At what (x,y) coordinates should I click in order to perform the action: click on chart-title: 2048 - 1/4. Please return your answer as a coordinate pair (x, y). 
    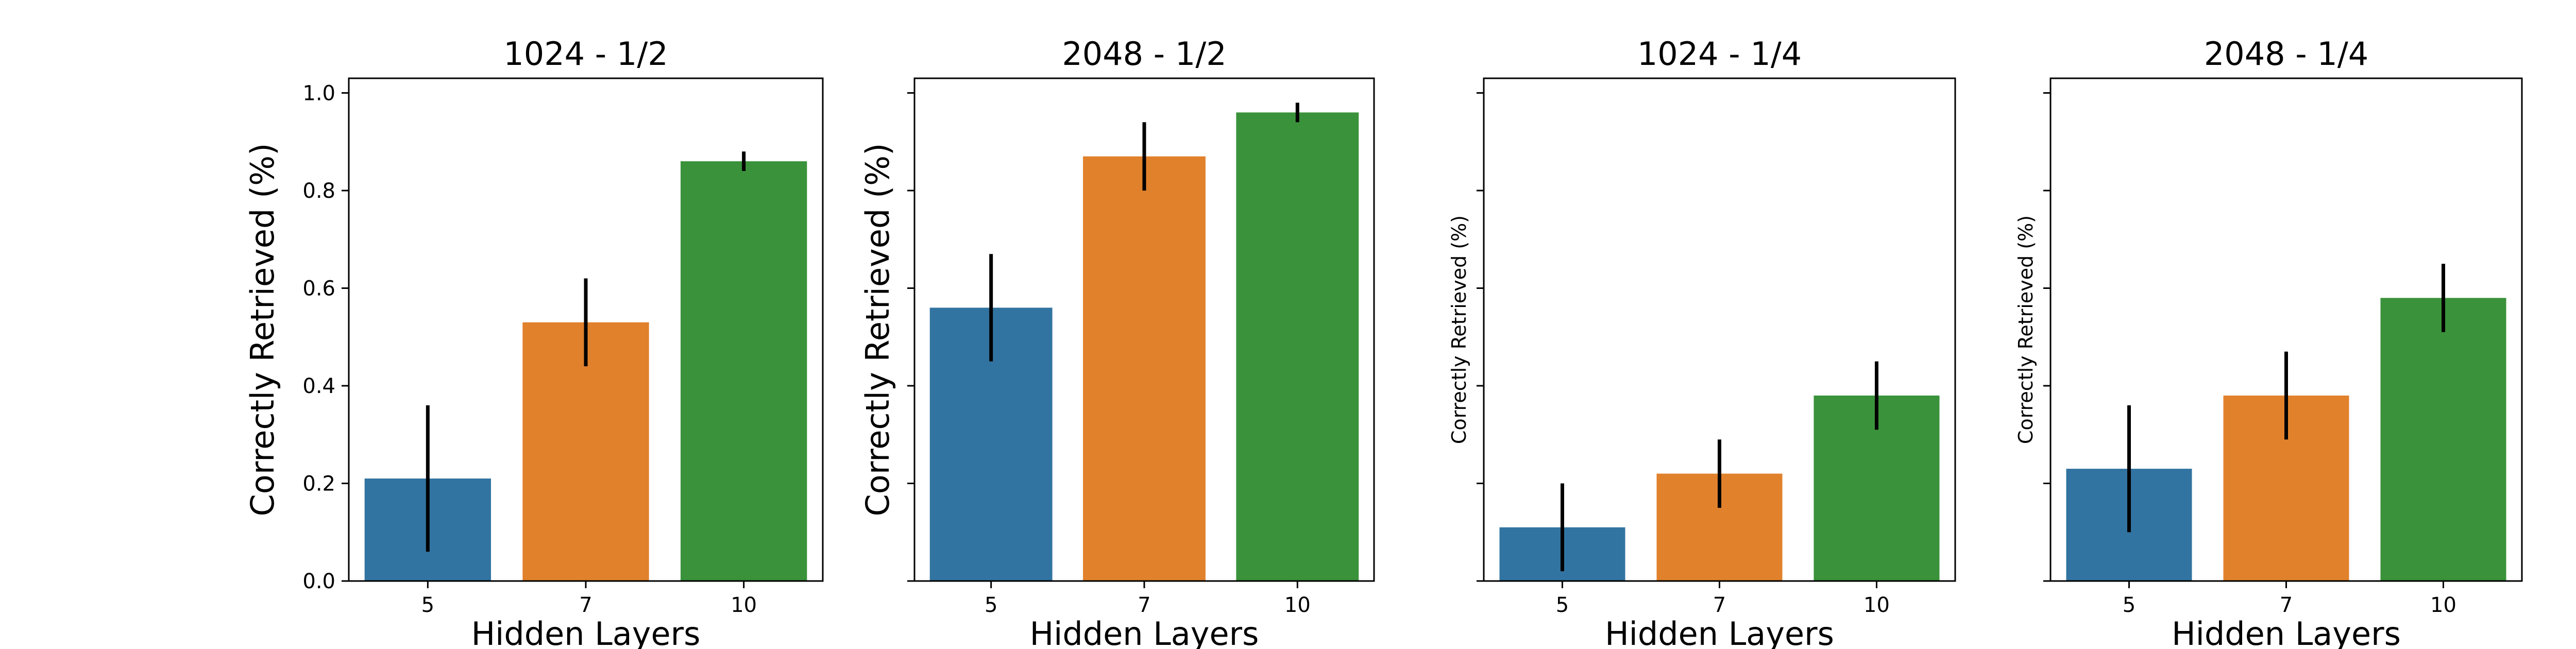
    Looking at the image, I should click on (2286, 54).